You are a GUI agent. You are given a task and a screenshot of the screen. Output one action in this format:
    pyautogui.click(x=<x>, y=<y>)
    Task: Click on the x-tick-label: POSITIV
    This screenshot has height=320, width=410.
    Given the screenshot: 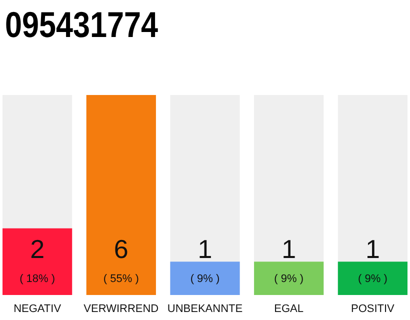 What is the action you would take?
    pyautogui.click(x=373, y=309)
    